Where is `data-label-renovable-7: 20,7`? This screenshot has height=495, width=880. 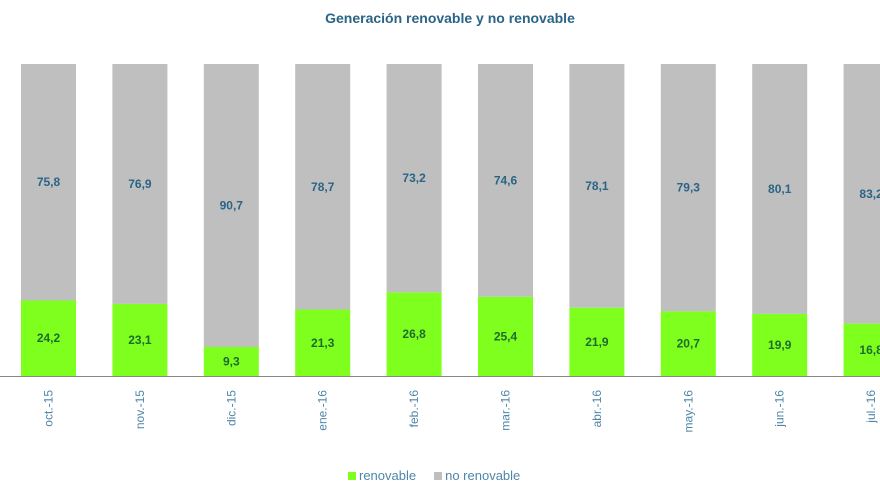 data-label-renovable-7: 20,7 is located at coordinates (689, 344).